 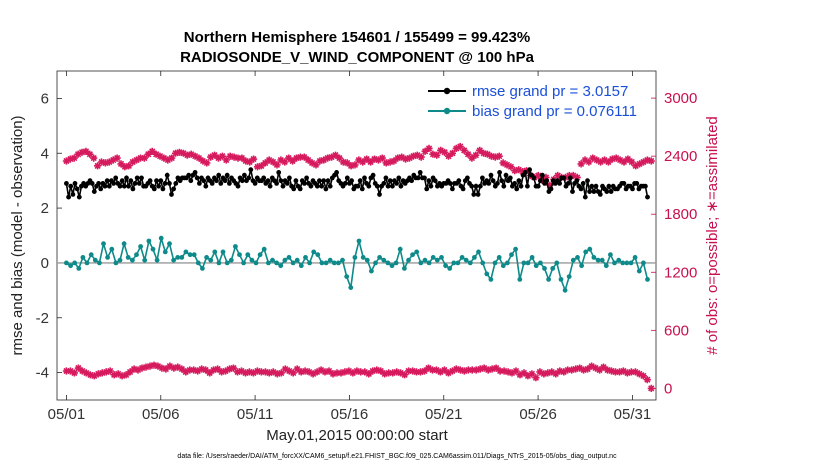 I want to click on x-tick-label: 05/11, so click(x=255, y=414).